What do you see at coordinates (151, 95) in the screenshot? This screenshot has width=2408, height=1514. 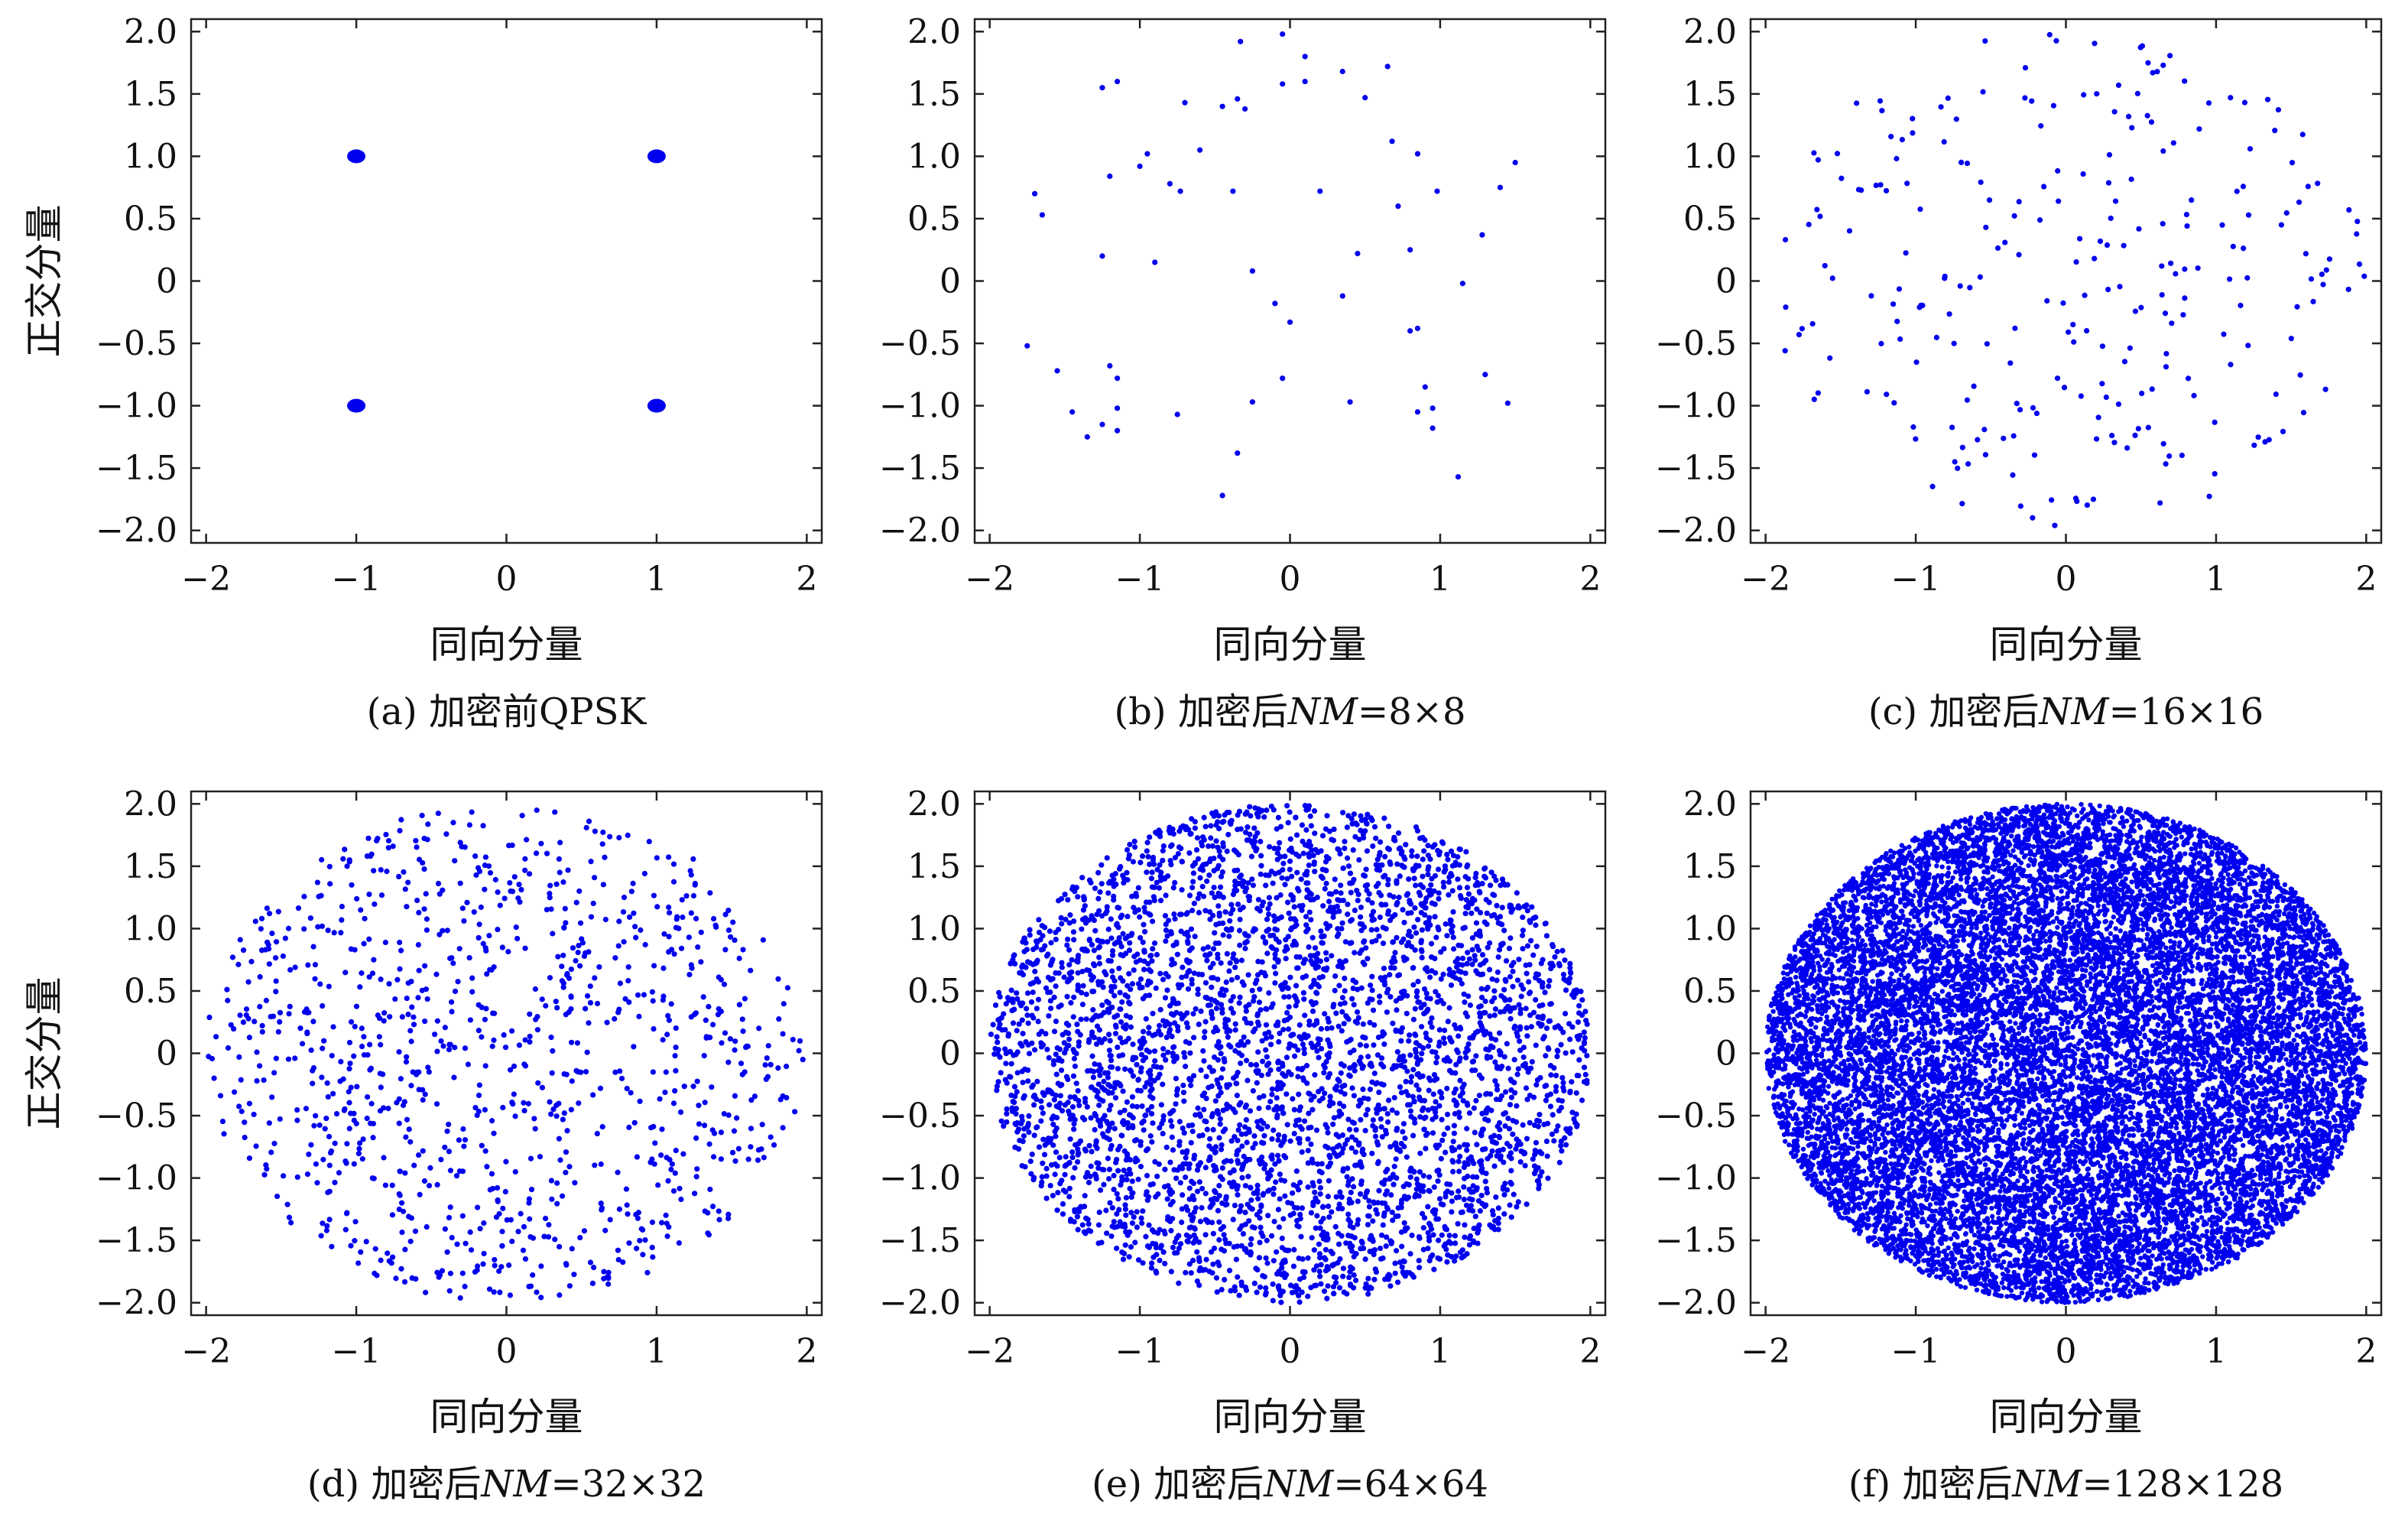 I see `y-tick-label: 1.5` at bounding box center [151, 95].